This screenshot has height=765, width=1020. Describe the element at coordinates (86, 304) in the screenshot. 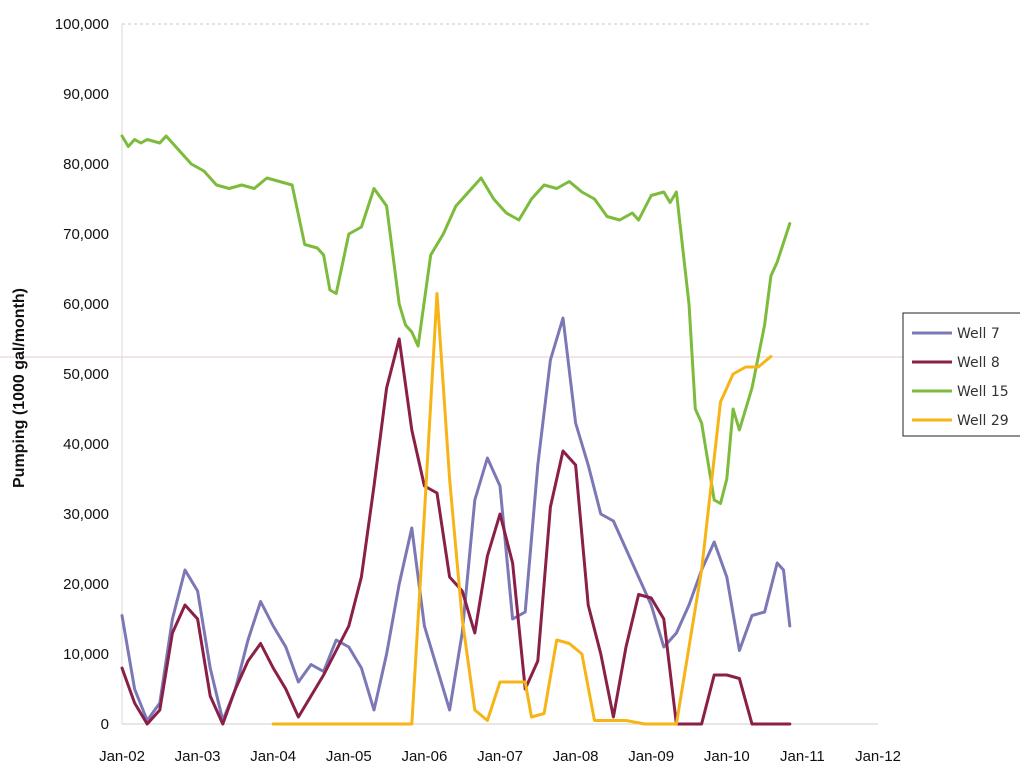

I see `y-tick-label: 60,000` at that location.